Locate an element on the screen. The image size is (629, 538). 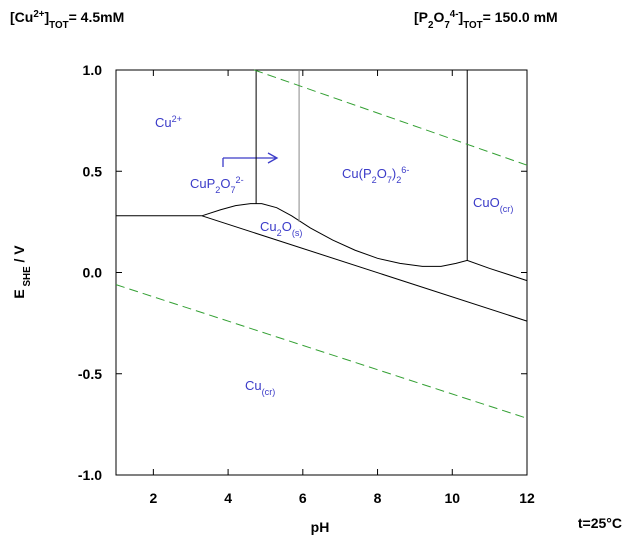
text-segment: = 150.0 mM is located at coordinates (520, 17).